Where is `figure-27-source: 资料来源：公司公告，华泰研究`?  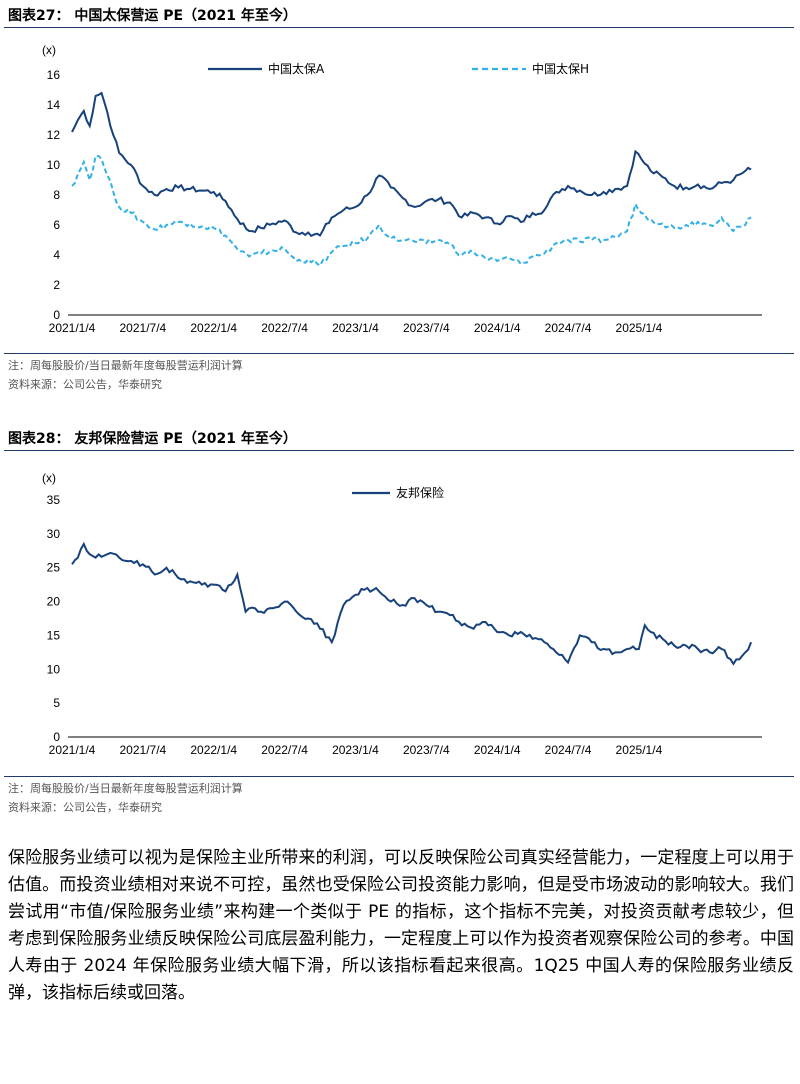 figure-27-source: 资料来源：公司公告，华泰研究 is located at coordinates (85, 384).